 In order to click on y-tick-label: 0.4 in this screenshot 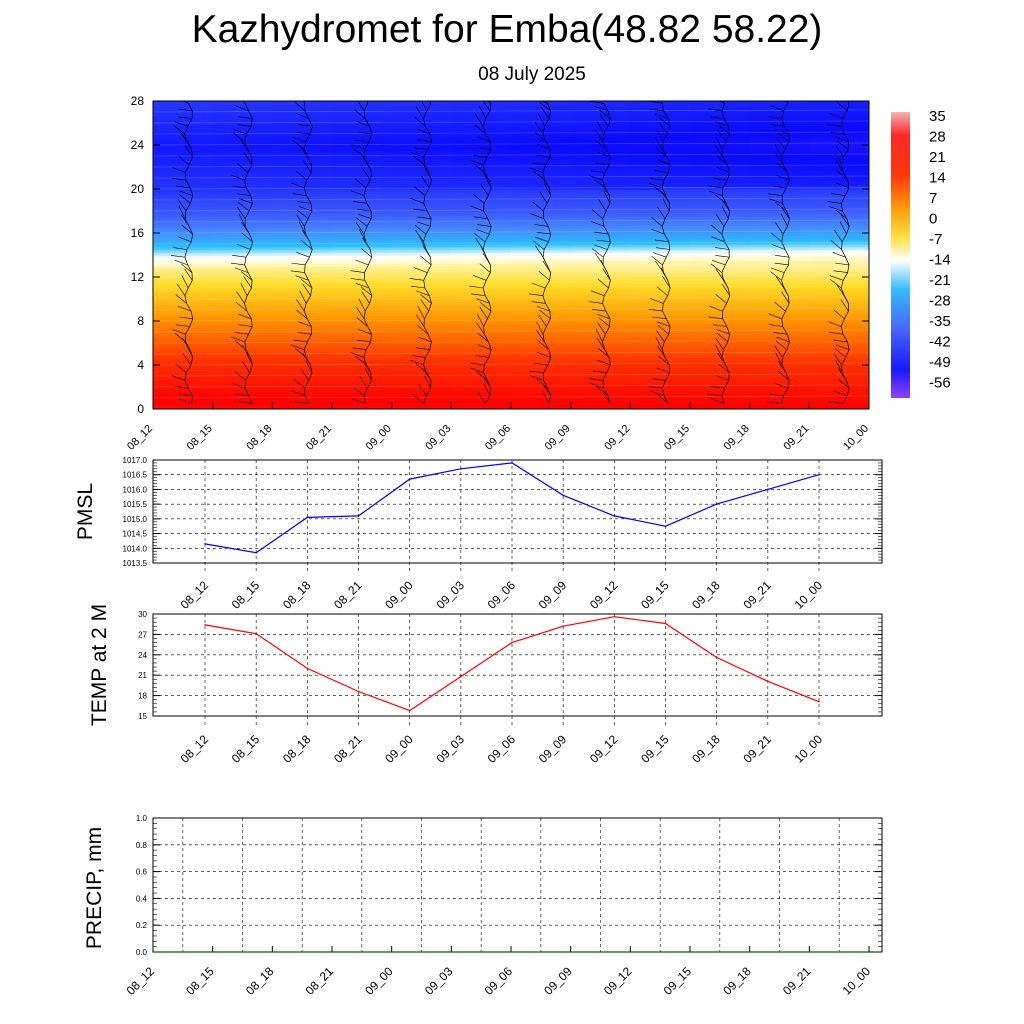, I will do `click(142, 898)`.